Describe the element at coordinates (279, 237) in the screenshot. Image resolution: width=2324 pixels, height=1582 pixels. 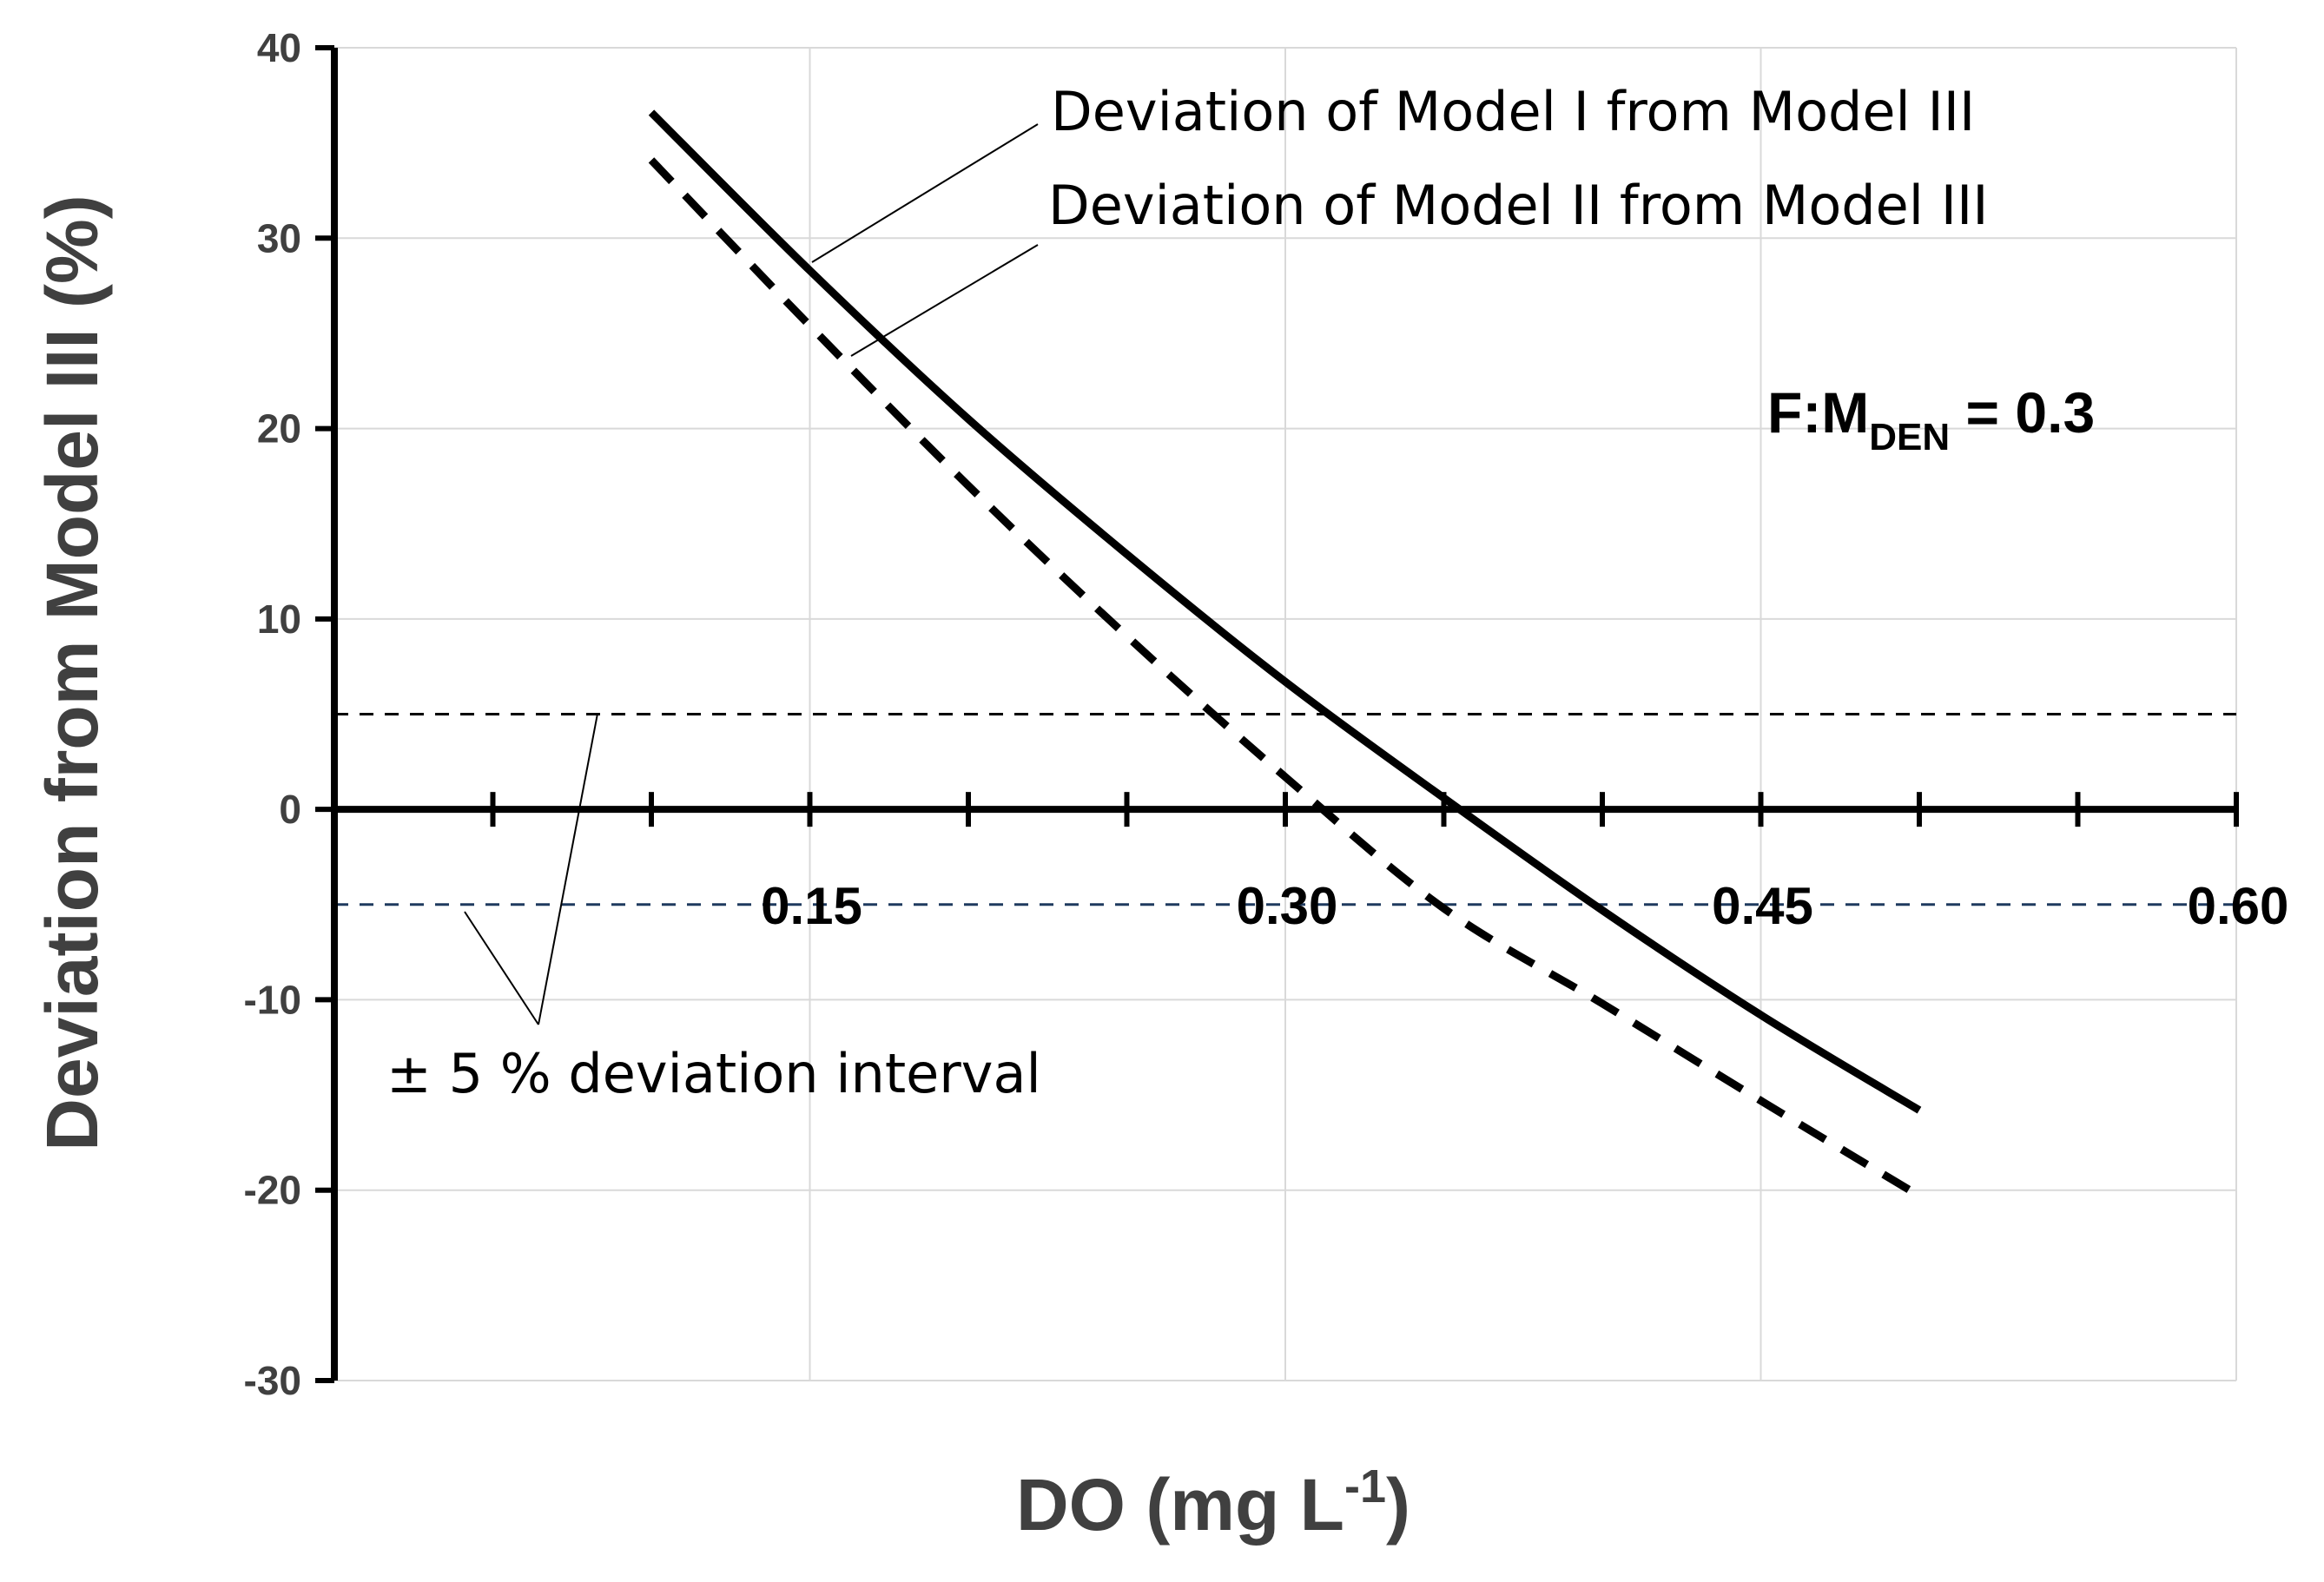
I see `y-tick-label: 30` at that location.